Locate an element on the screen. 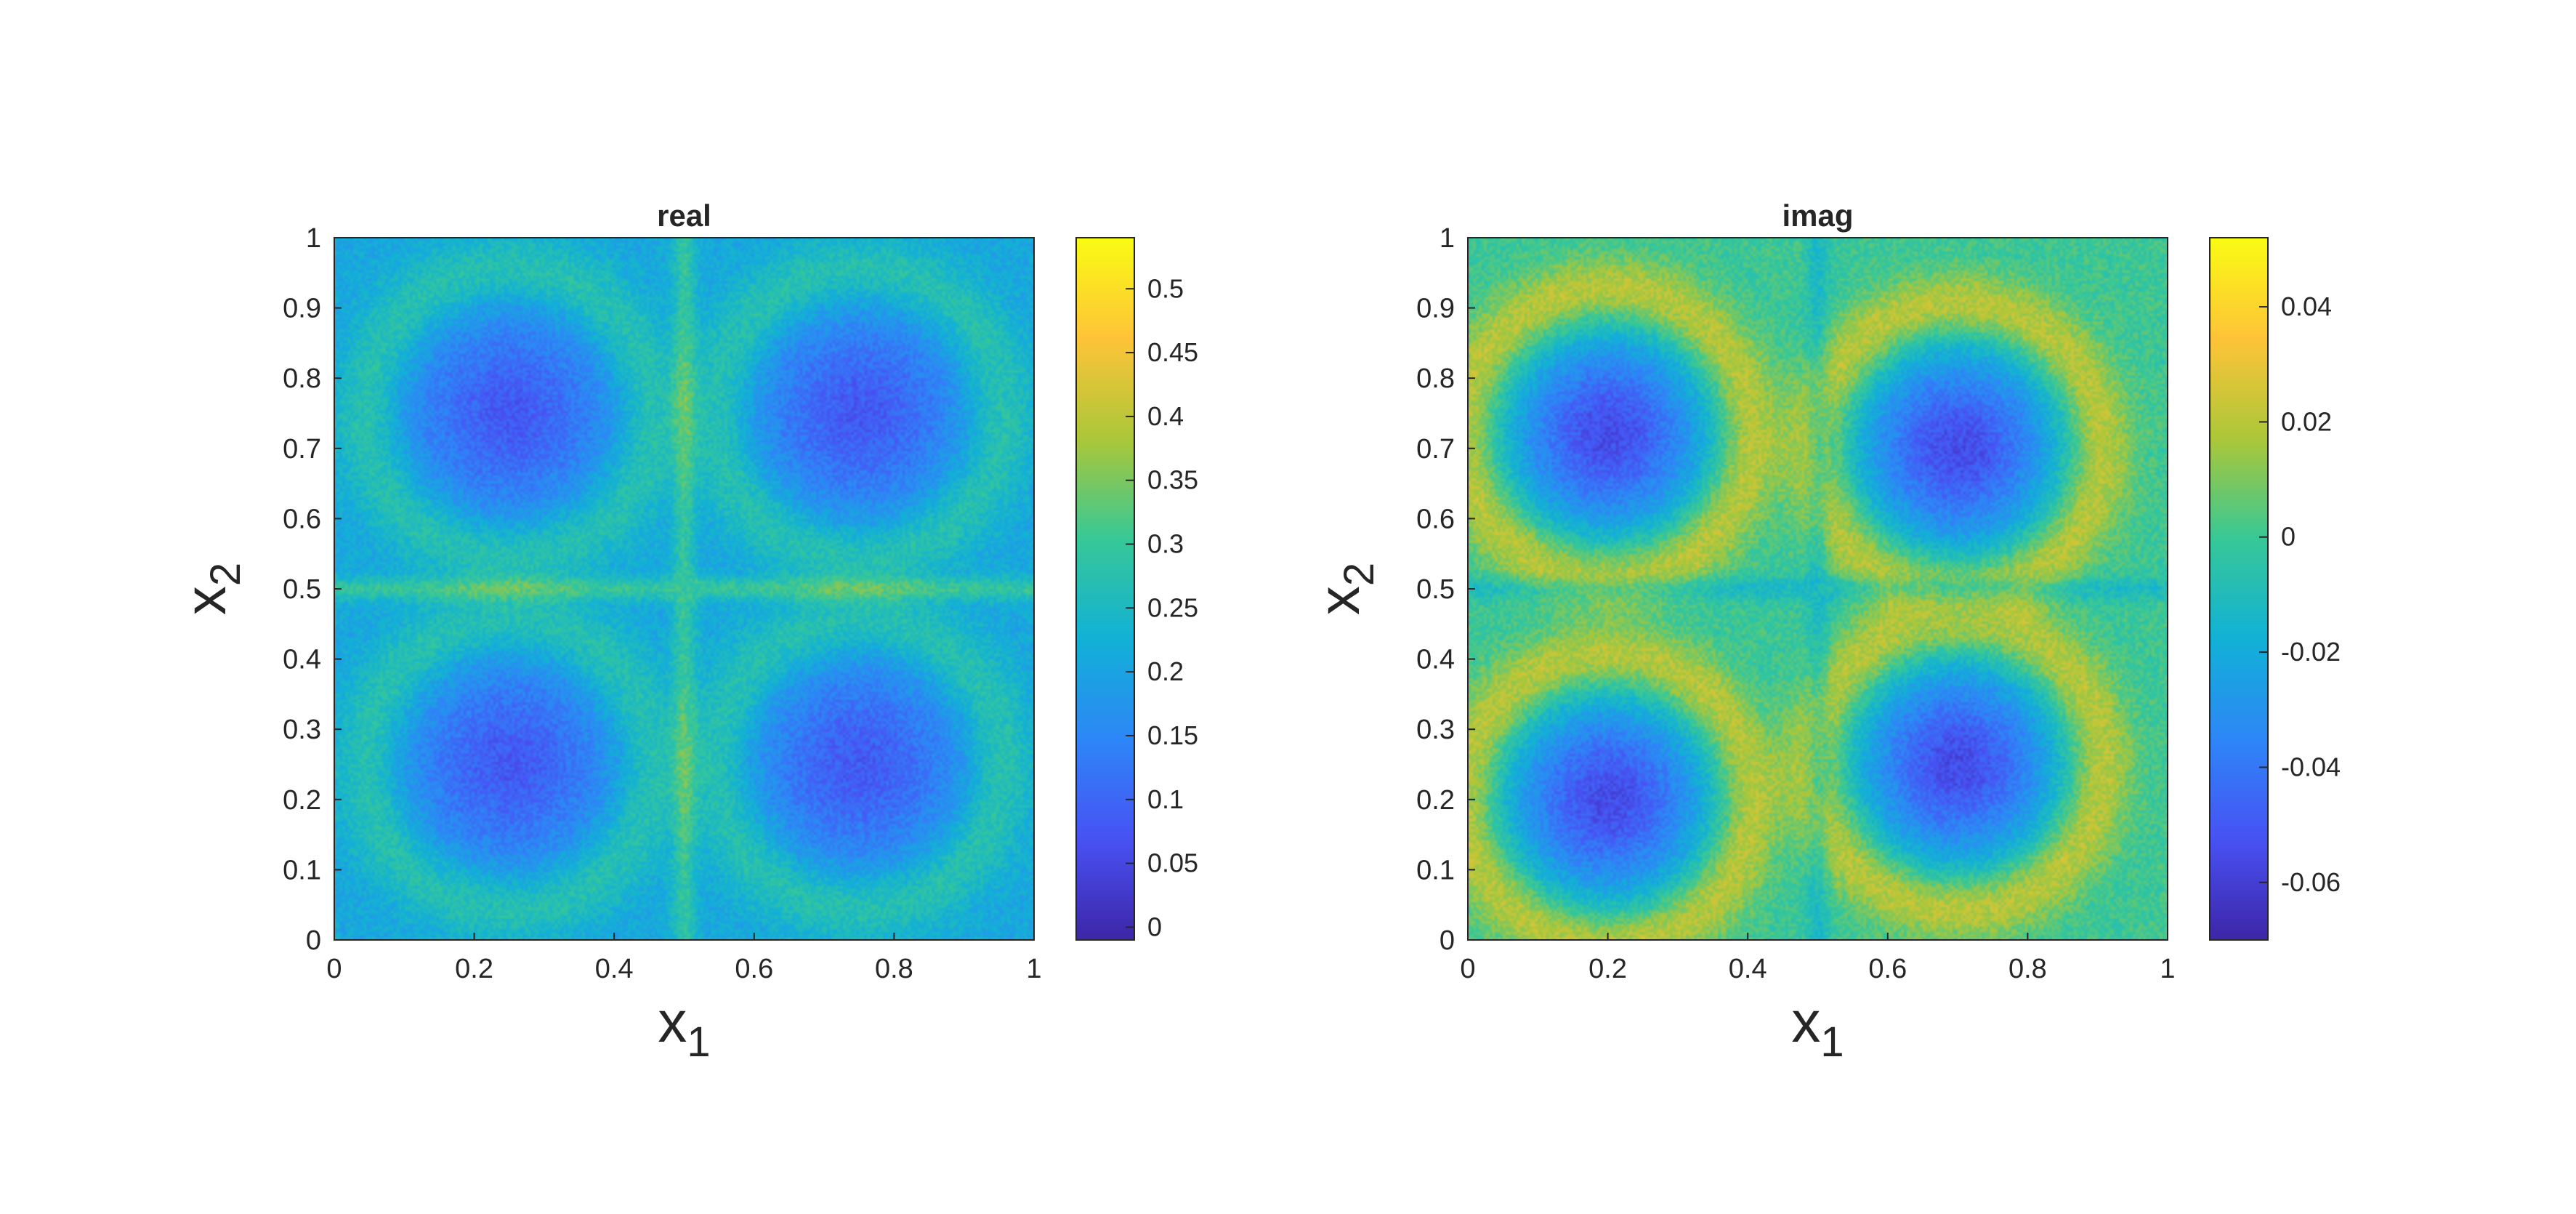 This screenshot has height=1214, width=2576. real-colorbar-frame is located at coordinates (1105, 589).